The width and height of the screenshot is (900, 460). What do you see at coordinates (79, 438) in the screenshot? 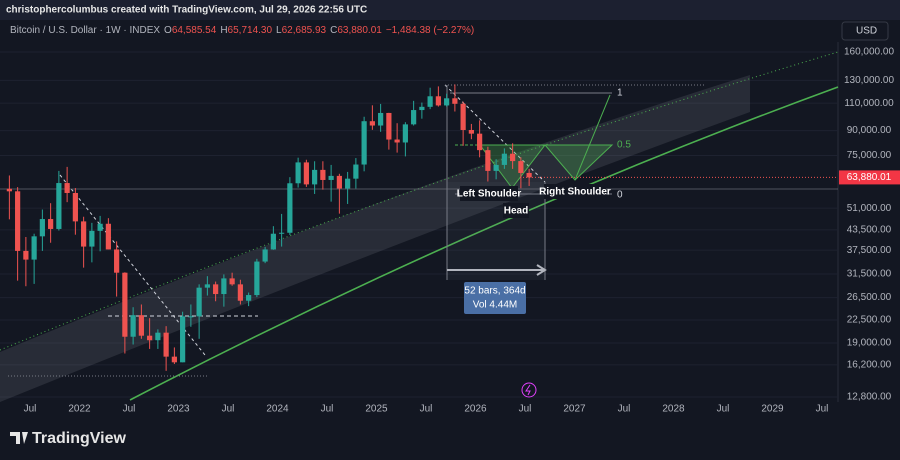
I see `brand: TradingView` at bounding box center [79, 438].